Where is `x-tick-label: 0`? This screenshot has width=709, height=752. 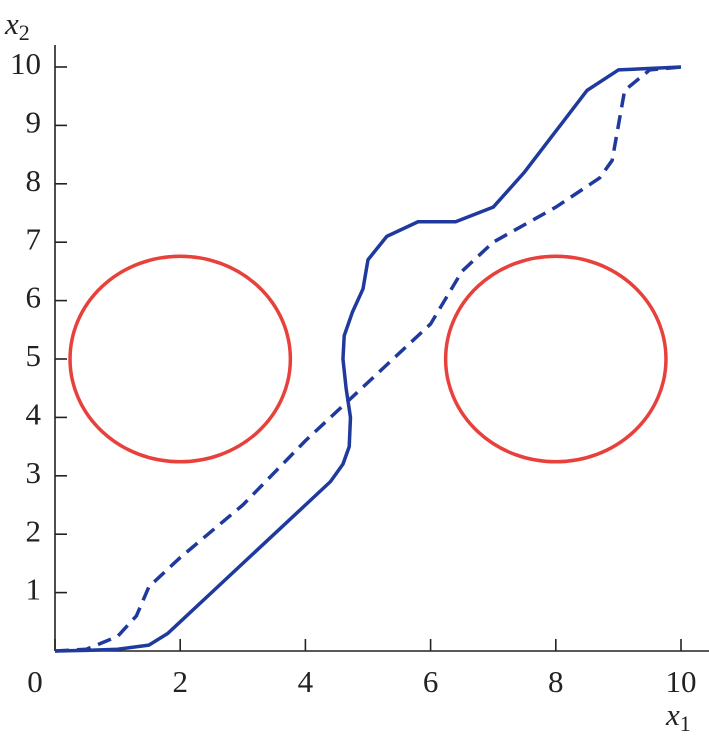 x-tick-label: 0 is located at coordinates (35, 681).